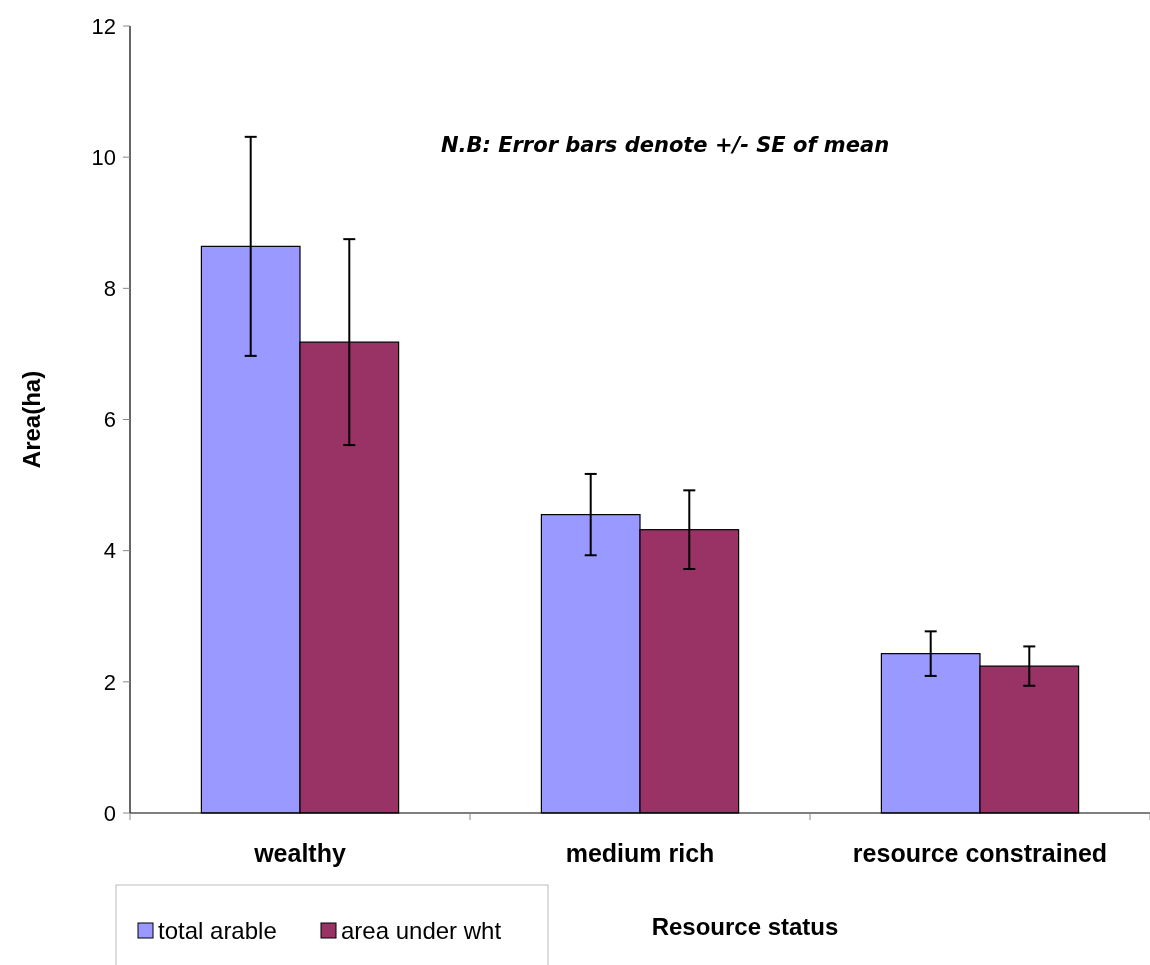 The height and width of the screenshot is (965, 1150). I want to click on x-tick-label: wealthy, so click(299, 853).